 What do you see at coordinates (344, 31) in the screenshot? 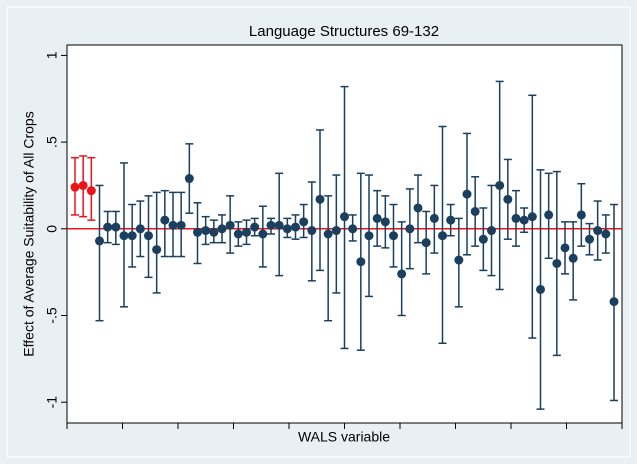
I see `chart-title: Language Structures 69-132` at bounding box center [344, 31].